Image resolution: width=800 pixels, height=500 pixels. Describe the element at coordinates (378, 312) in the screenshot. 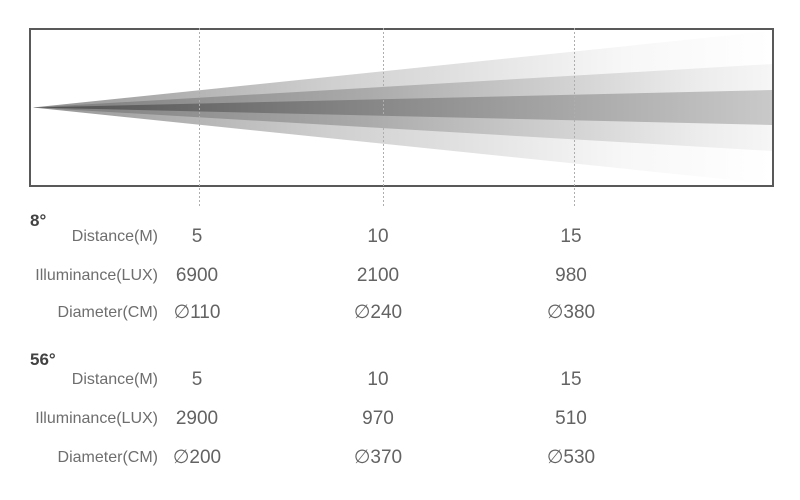

I see `diameter-value: ∅240` at that location.